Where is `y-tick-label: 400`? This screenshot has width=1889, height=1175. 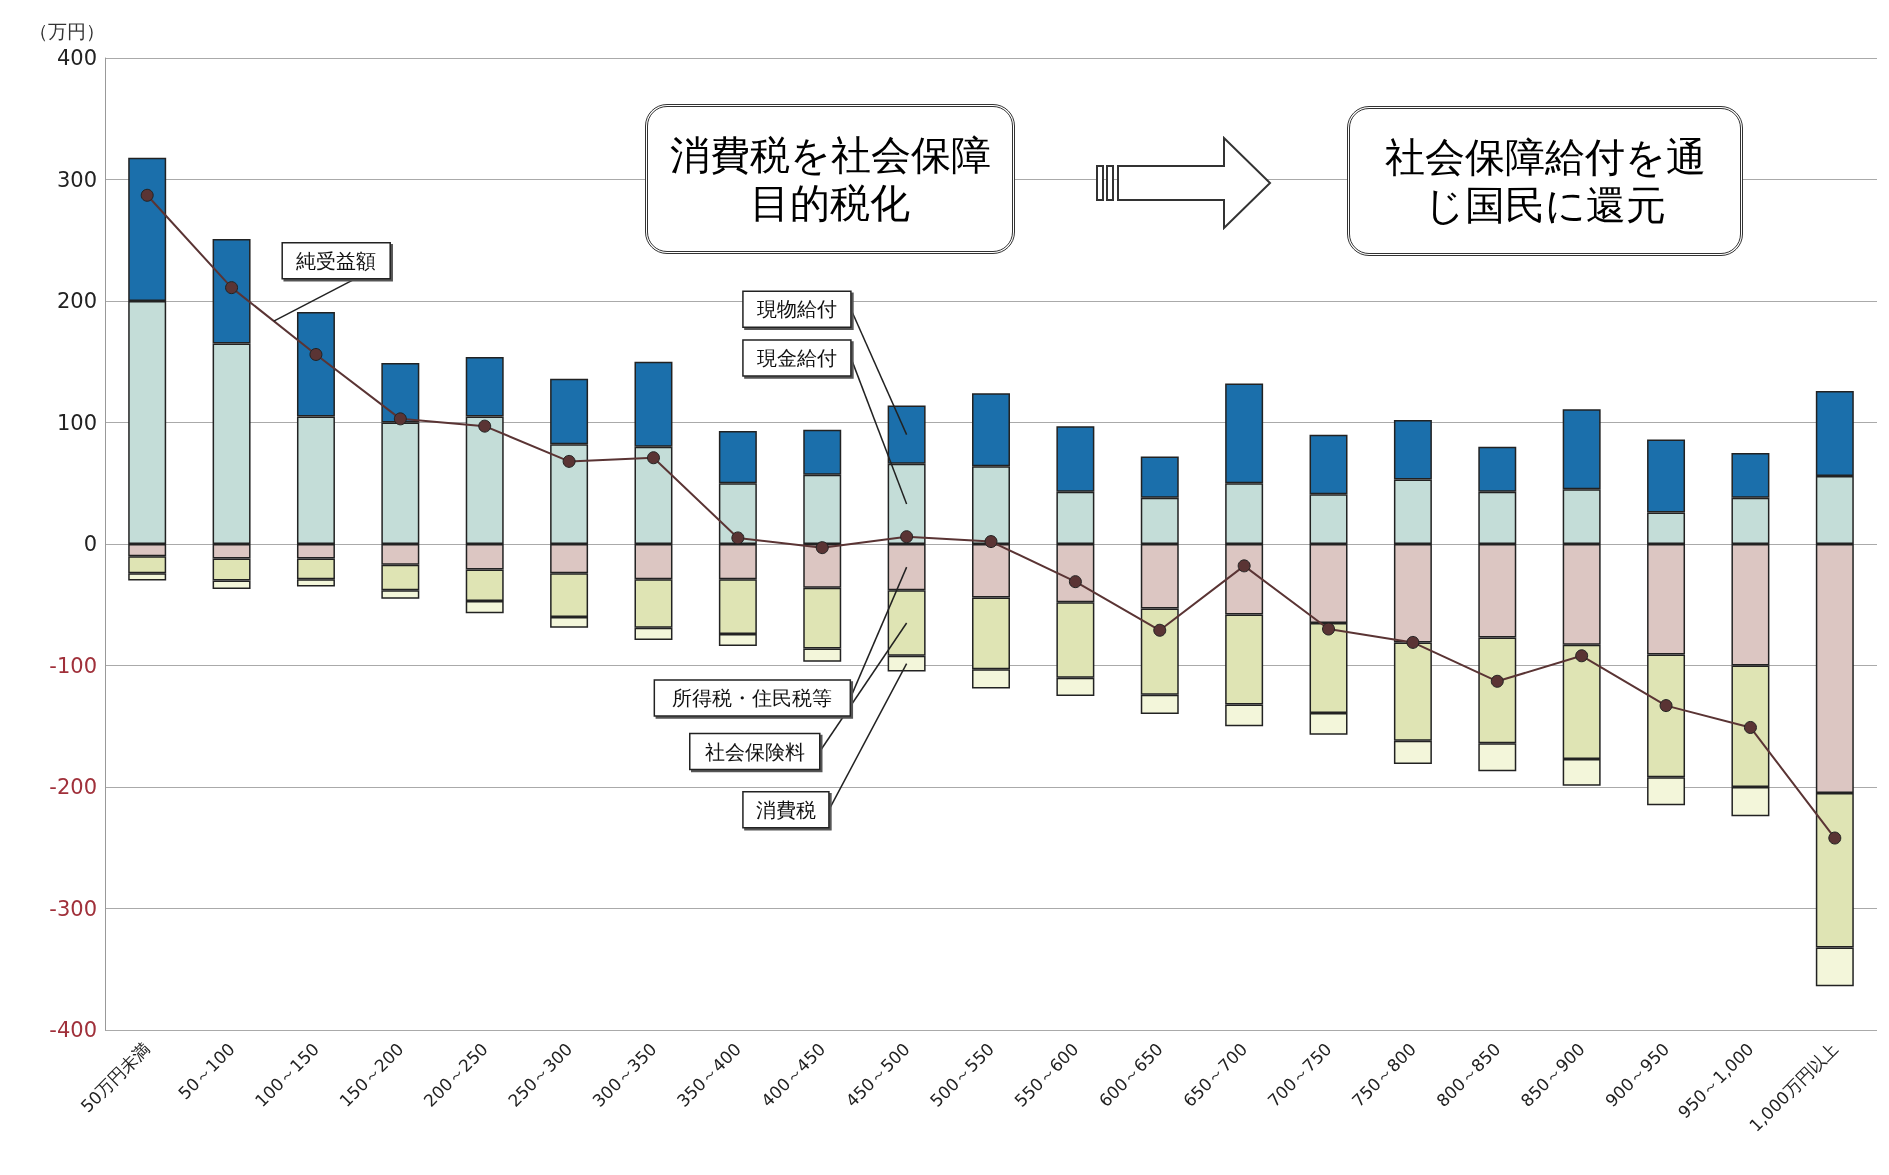
y-tick-label: 400 is located at coordinates (76, 58).